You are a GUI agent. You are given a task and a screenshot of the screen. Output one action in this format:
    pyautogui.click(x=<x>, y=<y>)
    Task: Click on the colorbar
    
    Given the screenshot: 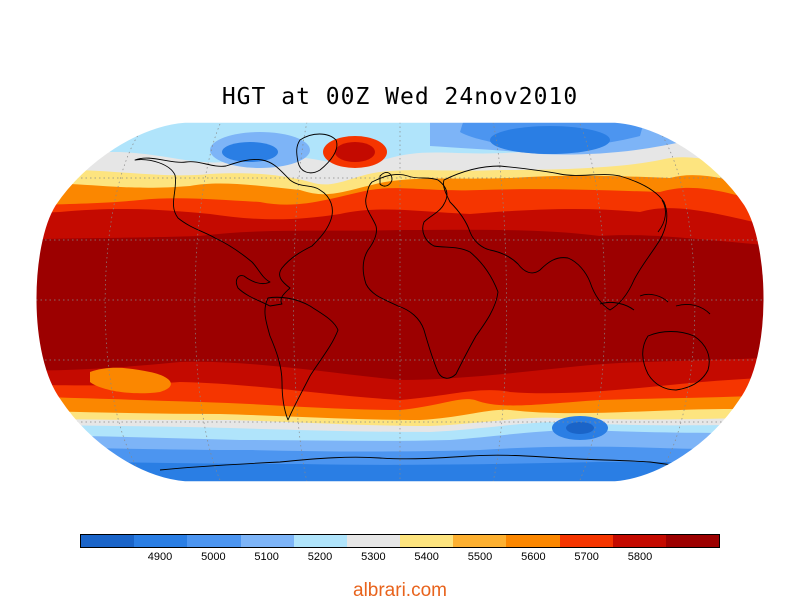 What is the action you would take?
    pyautogui.click(x=400, y=541)
    